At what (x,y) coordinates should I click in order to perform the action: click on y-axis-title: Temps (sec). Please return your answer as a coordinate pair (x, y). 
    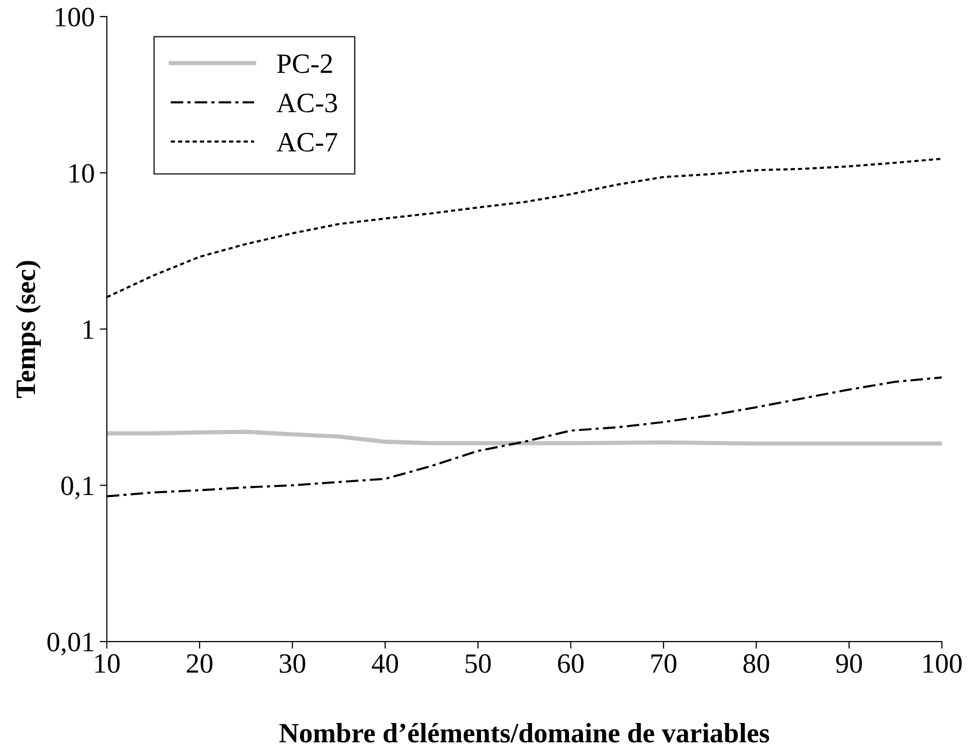
    Looking at the image, I should click on (28, 329).